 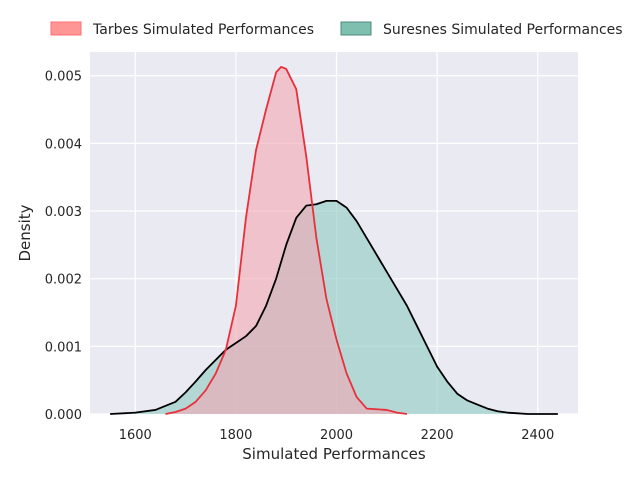 I want to click on y-axis-label: Density, so click(x=25, y=232).